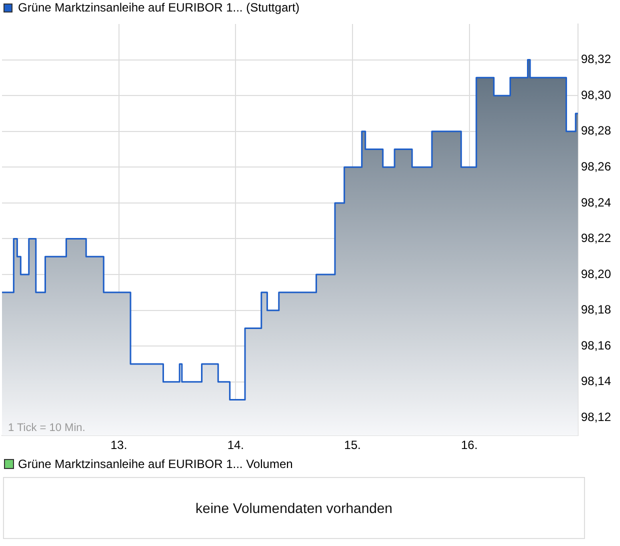  Describe the element at coordinates (596, 381) in the screenshot. I see `y-tick-label: 98,14` at that location.